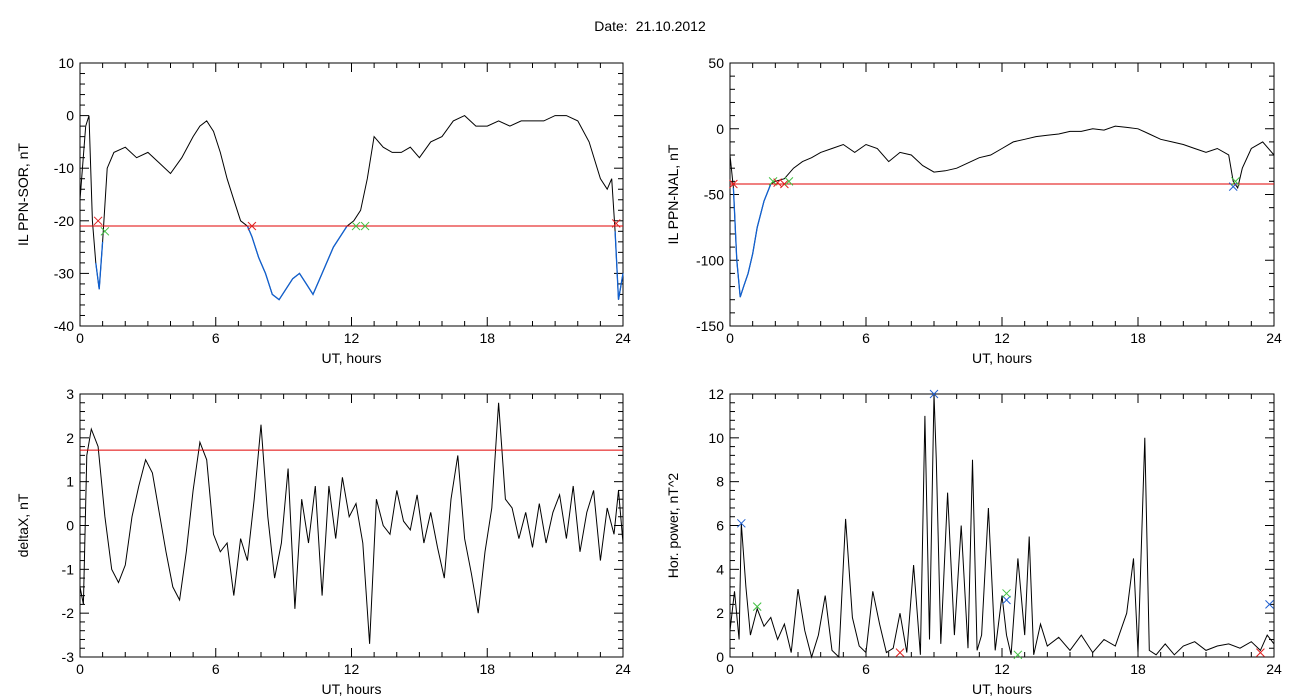 This screenshot has width=1300, height=700. Describe the element at coordinates (64, 221) in the screenshot. I see `y-tick-label: -20` at that location.